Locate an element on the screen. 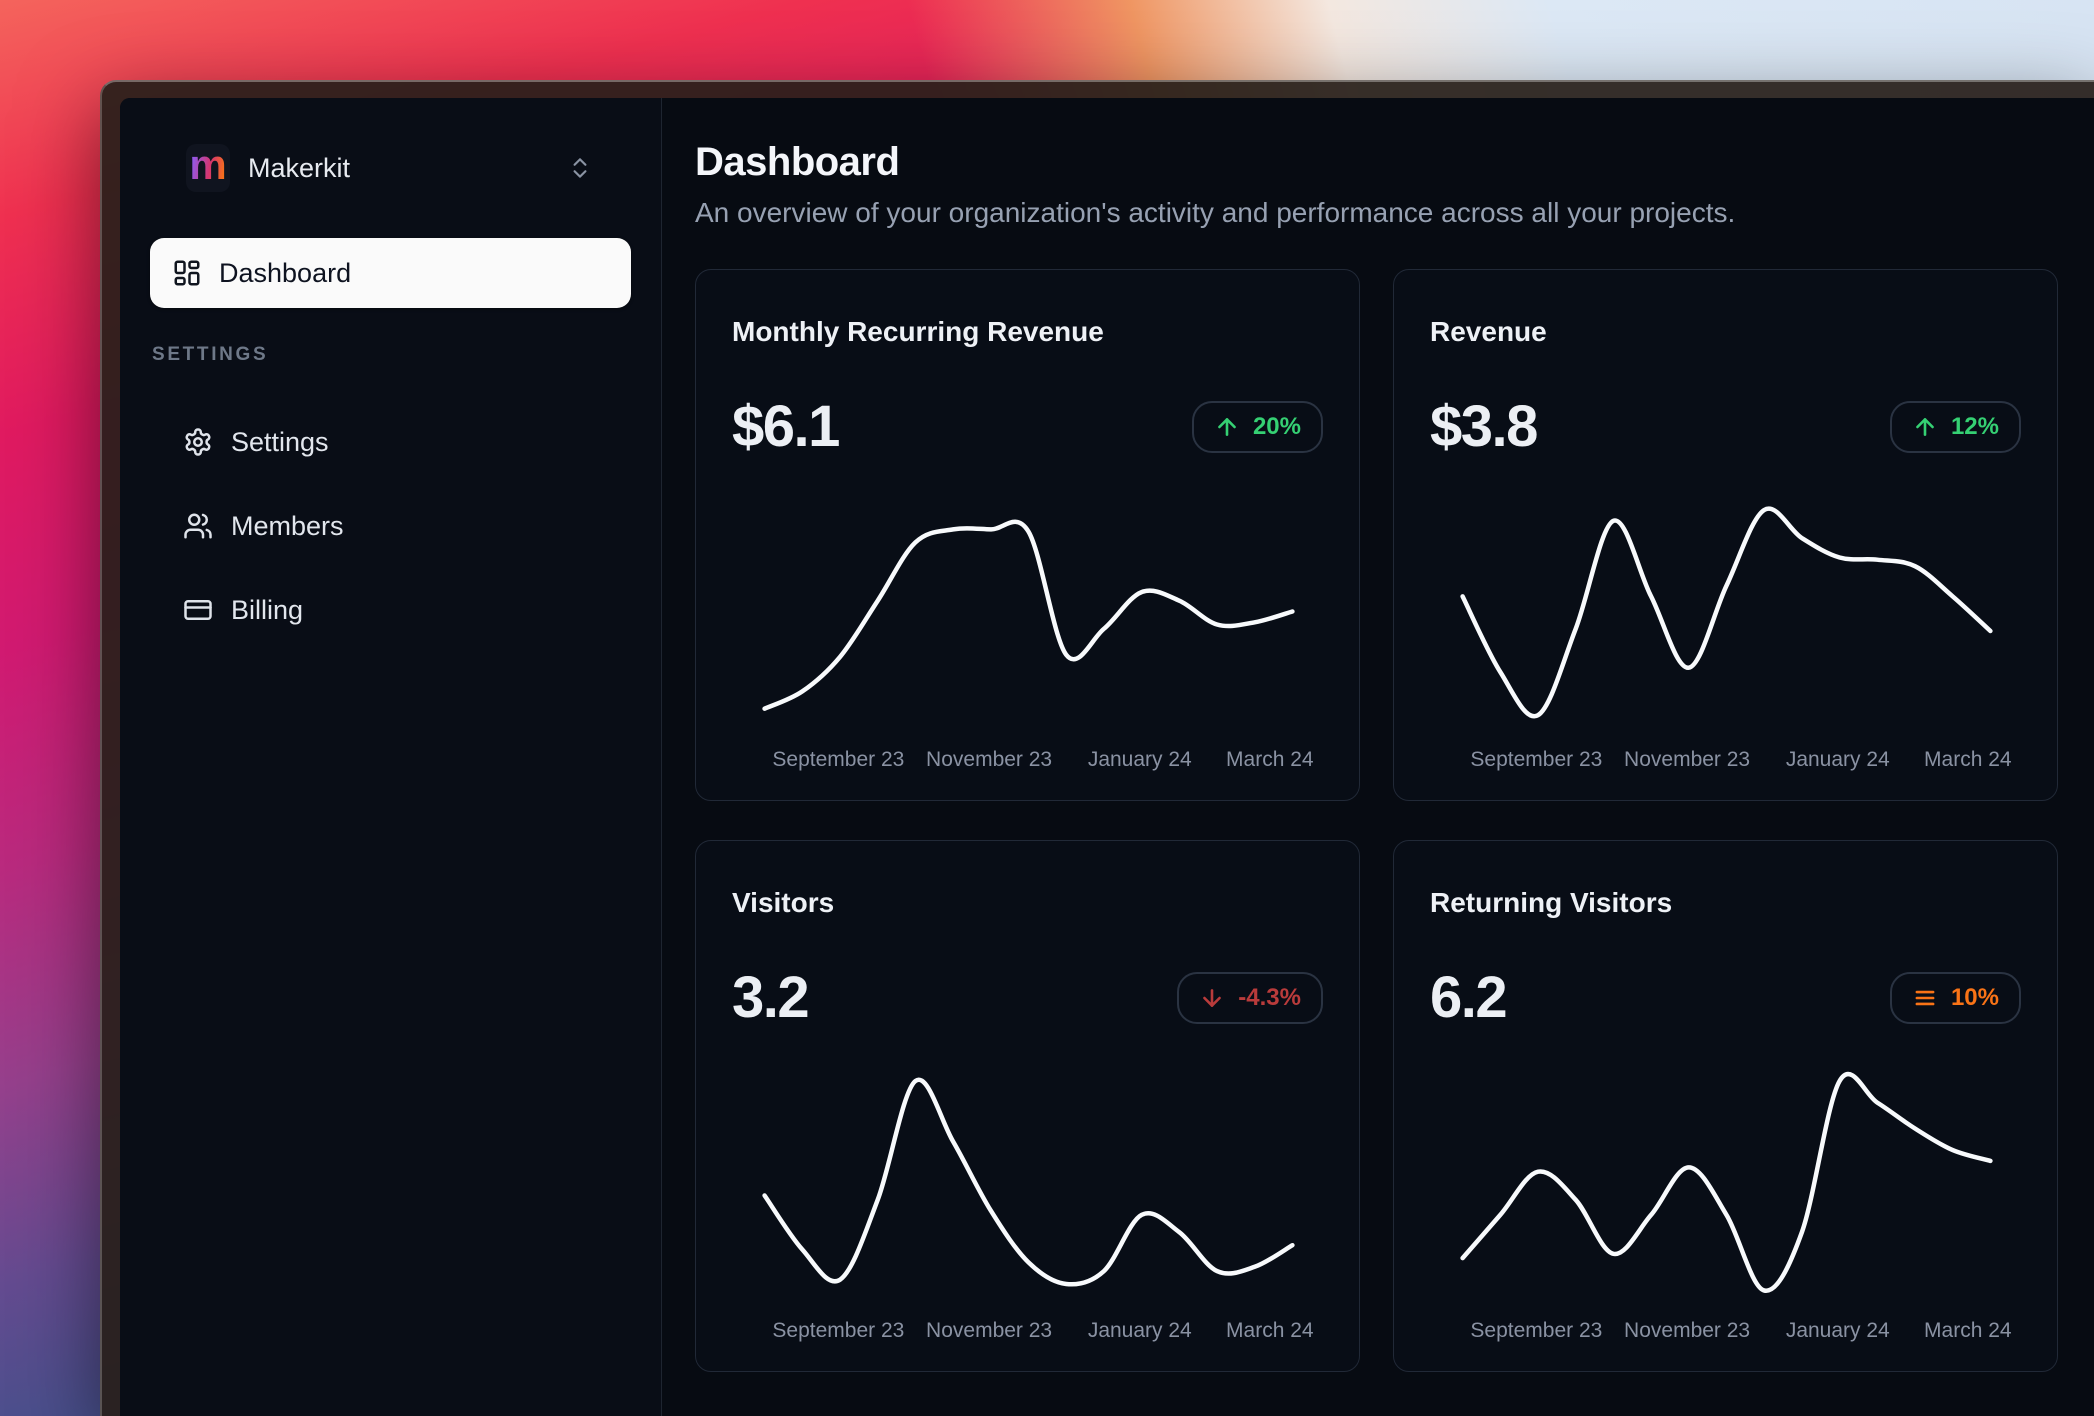 This screenshot has height=1416, width=2094. trend-down-icon is located at coordinates (1212, 998).